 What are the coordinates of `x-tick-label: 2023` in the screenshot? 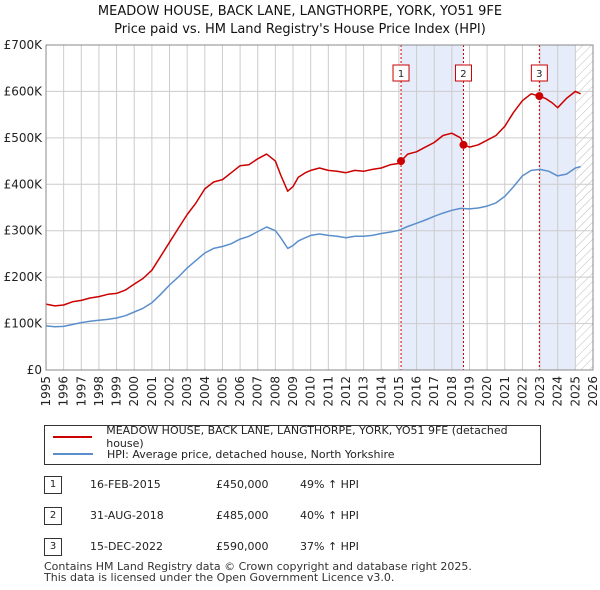 It's located at (540, 391).